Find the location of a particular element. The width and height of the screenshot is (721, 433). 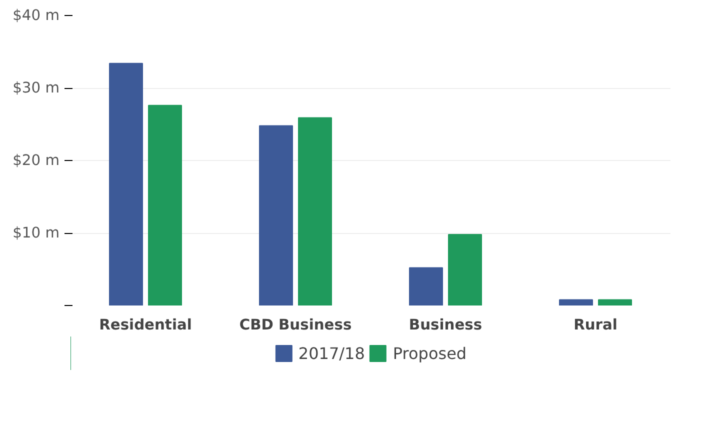

x-tick-label: CBD Business is located at coordinates (295, 325).